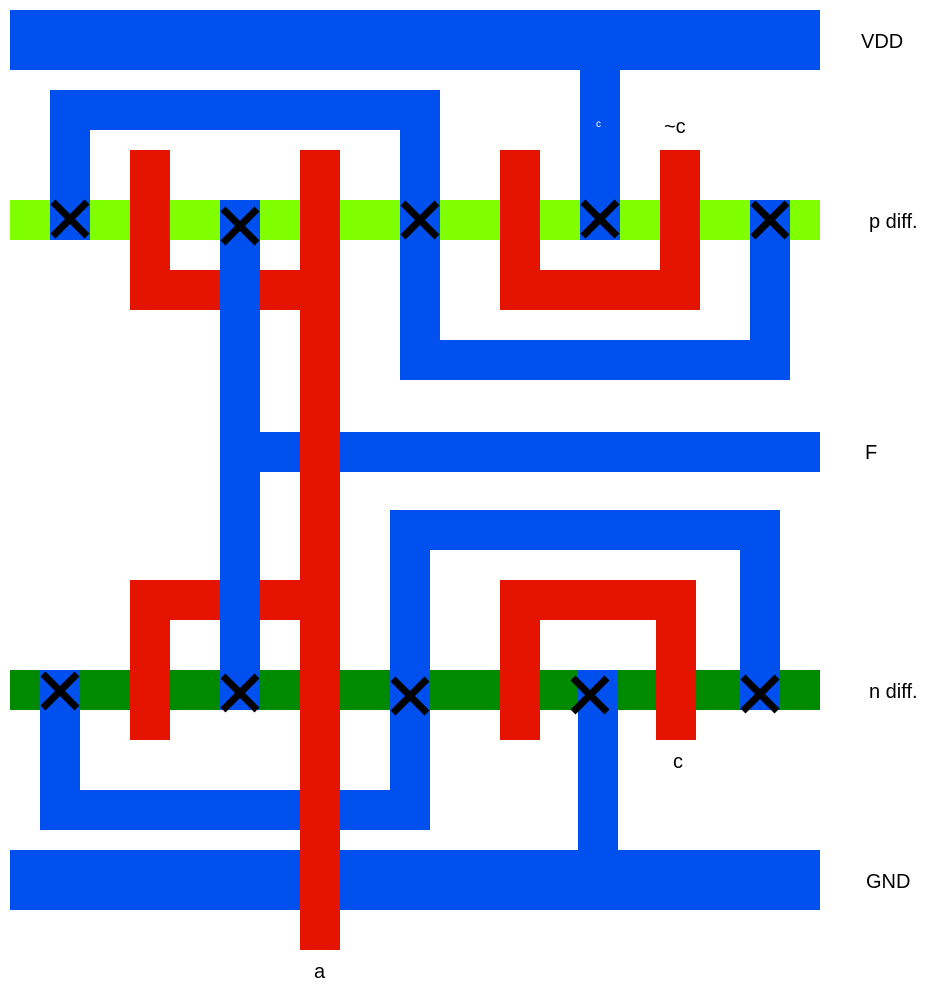  Describe the element at coordinates (280, 600) in the screenshot. I see `poly-a-bottom-u-top-right` at that location.